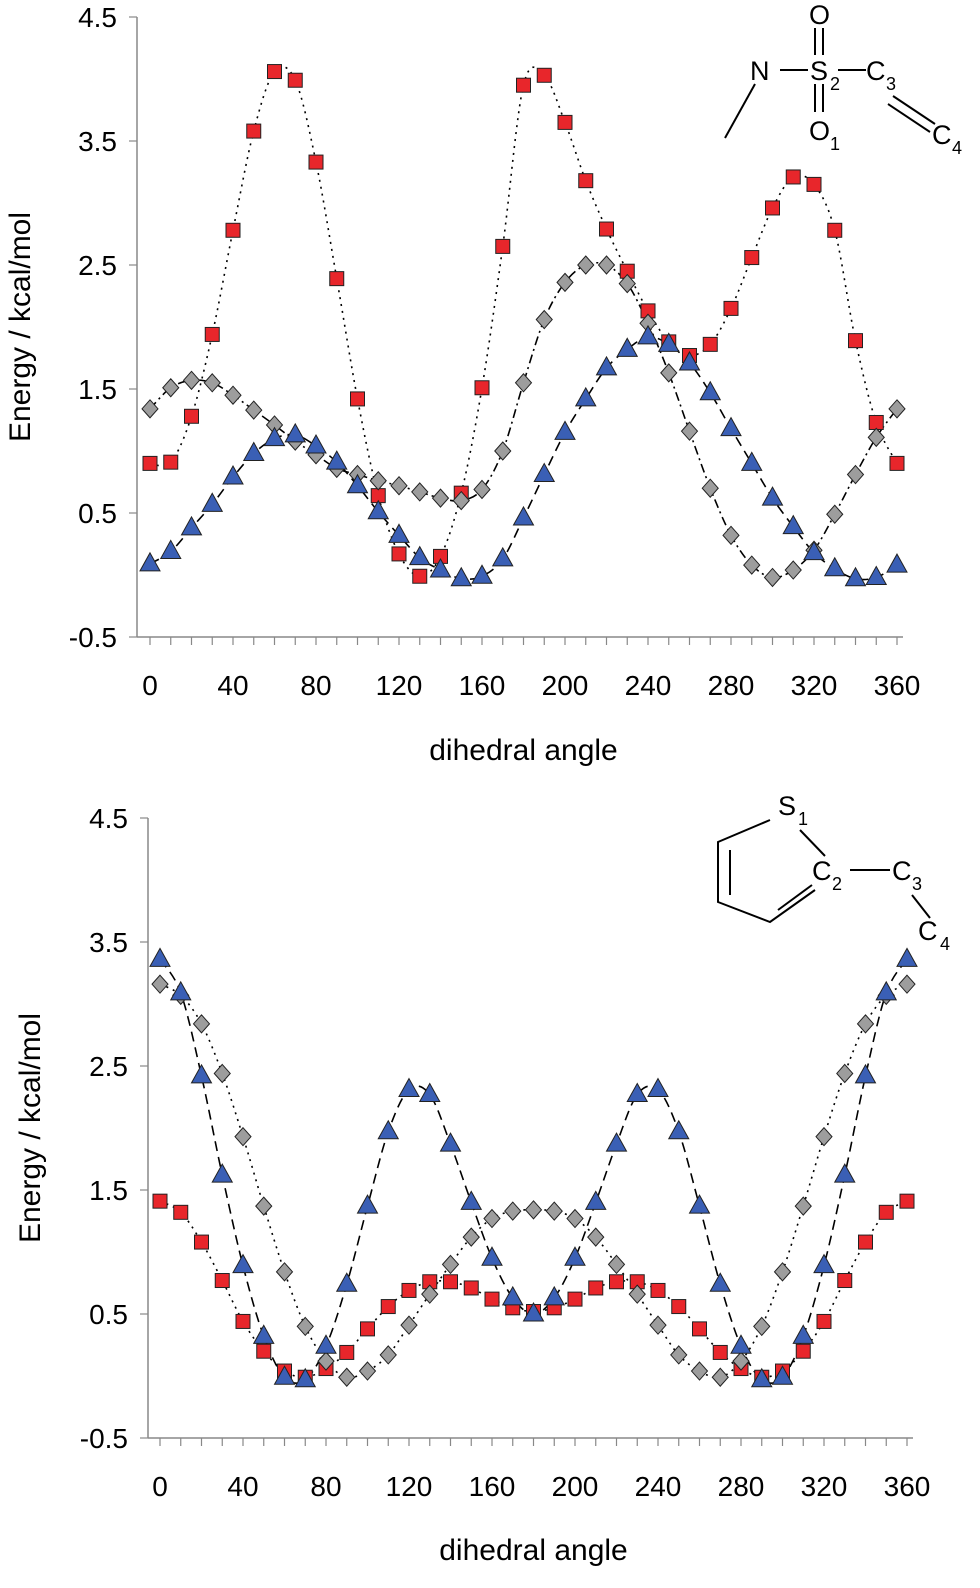 The width and height of the screenshot is (980, 1588). Describe the element at coordinates (409, 1486) in the screenshot. I see `x-tick-label: 120` at that location.